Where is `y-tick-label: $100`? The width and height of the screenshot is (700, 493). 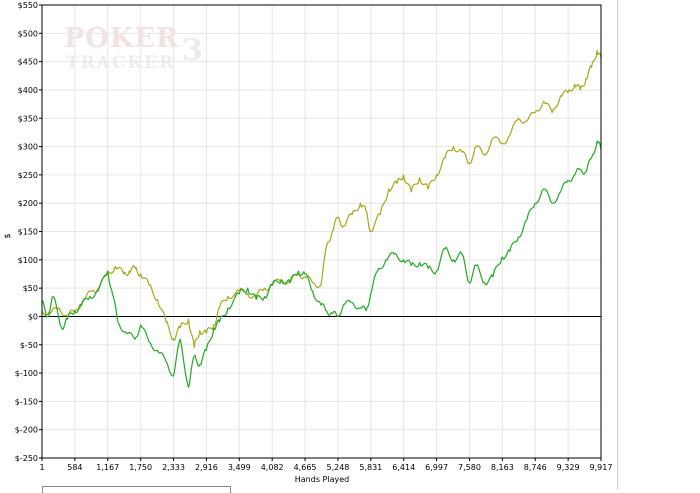
y-tick-label: $100 is located at coordinates (28, 260).